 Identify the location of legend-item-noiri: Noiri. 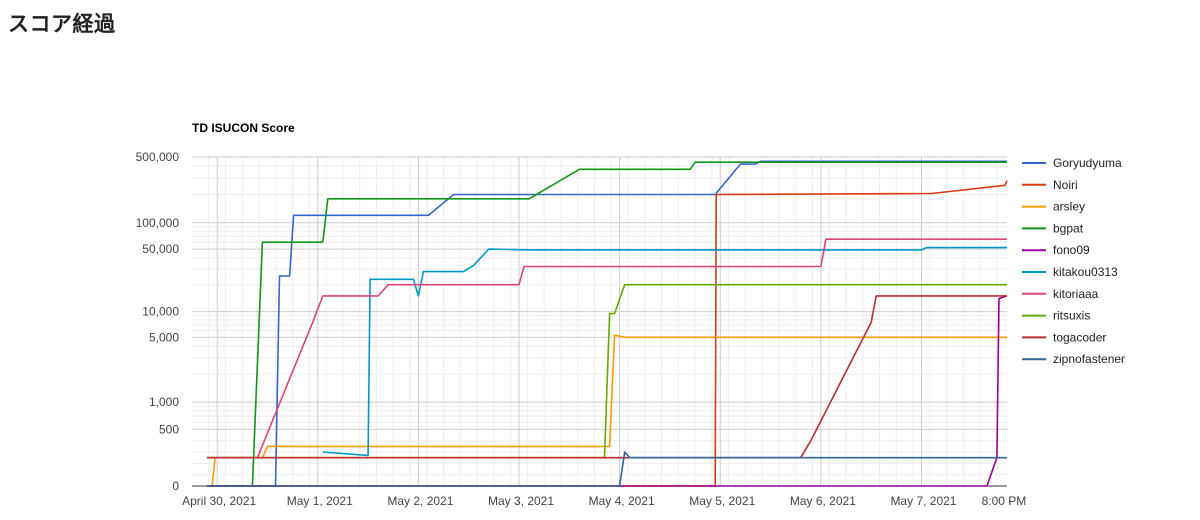
(1050, 185).